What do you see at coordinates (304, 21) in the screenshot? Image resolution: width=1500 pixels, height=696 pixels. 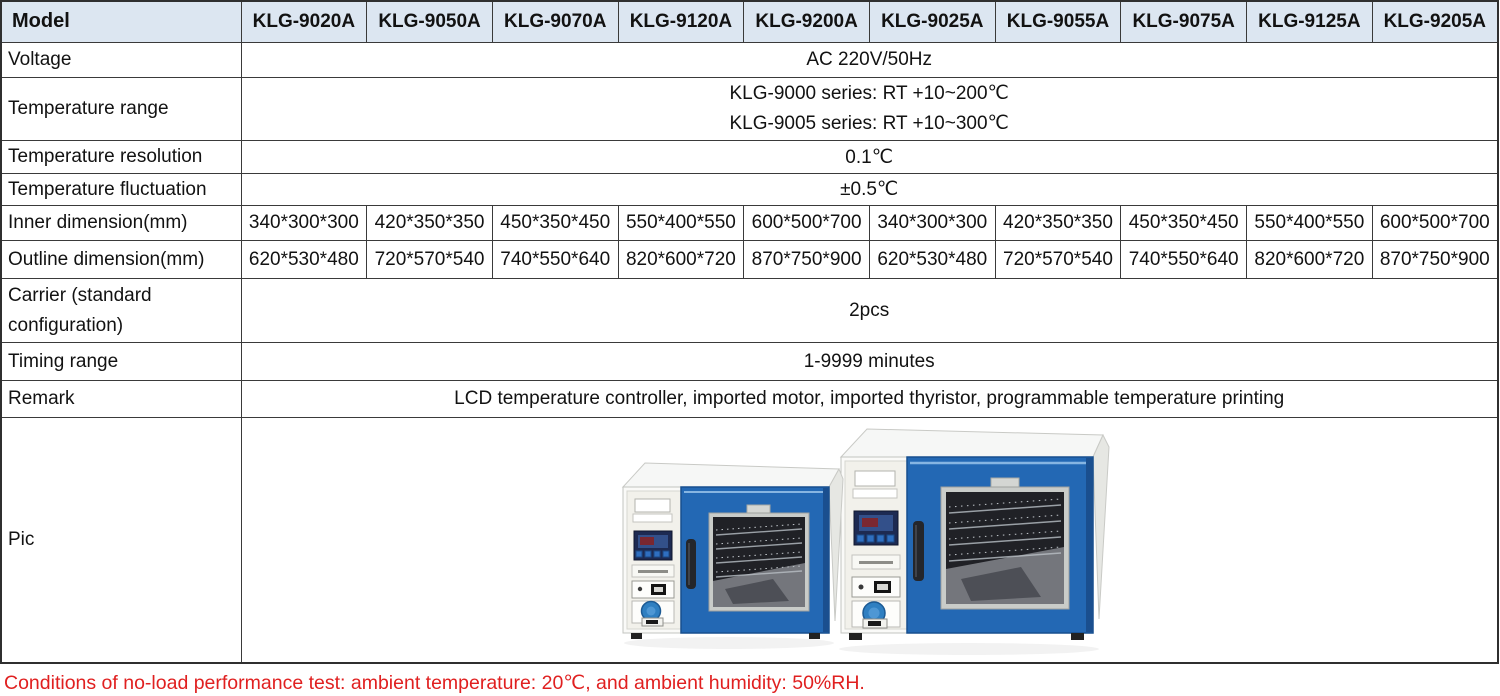 I see `model-name-cell: KLG-9020A` at bounding box center [304, 21].